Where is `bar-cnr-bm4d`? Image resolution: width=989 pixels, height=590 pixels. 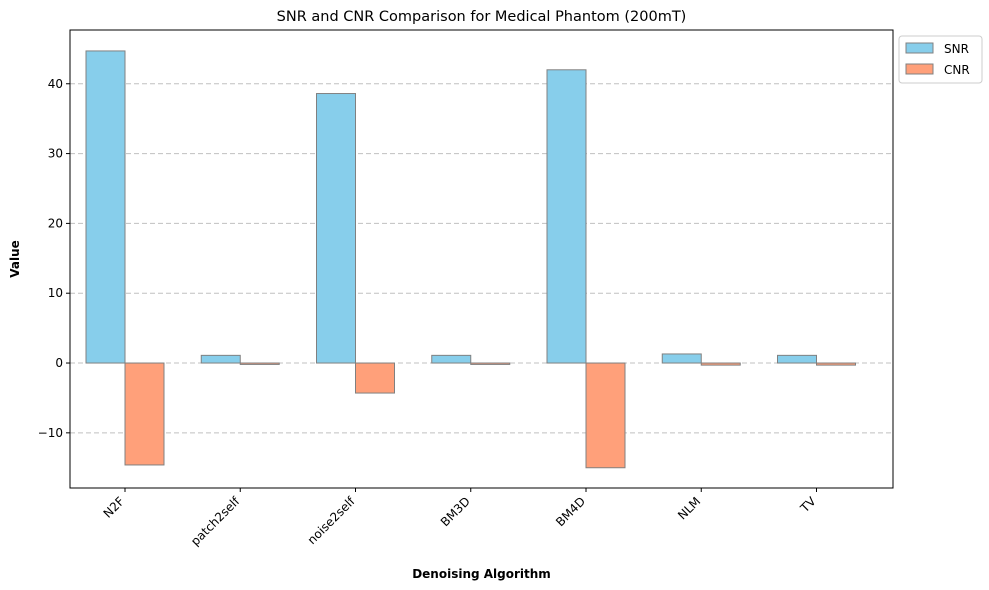
bar-cnr-bm4d is located at coordinates (605, 415).